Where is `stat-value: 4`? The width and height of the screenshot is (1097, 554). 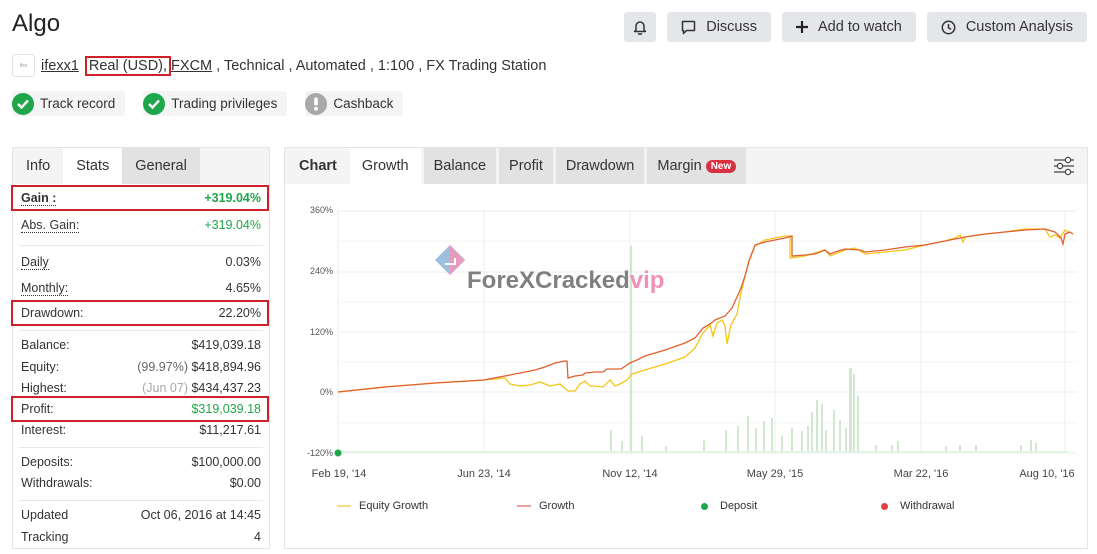 stat-value: 4 is located at coordinates (257, 537).